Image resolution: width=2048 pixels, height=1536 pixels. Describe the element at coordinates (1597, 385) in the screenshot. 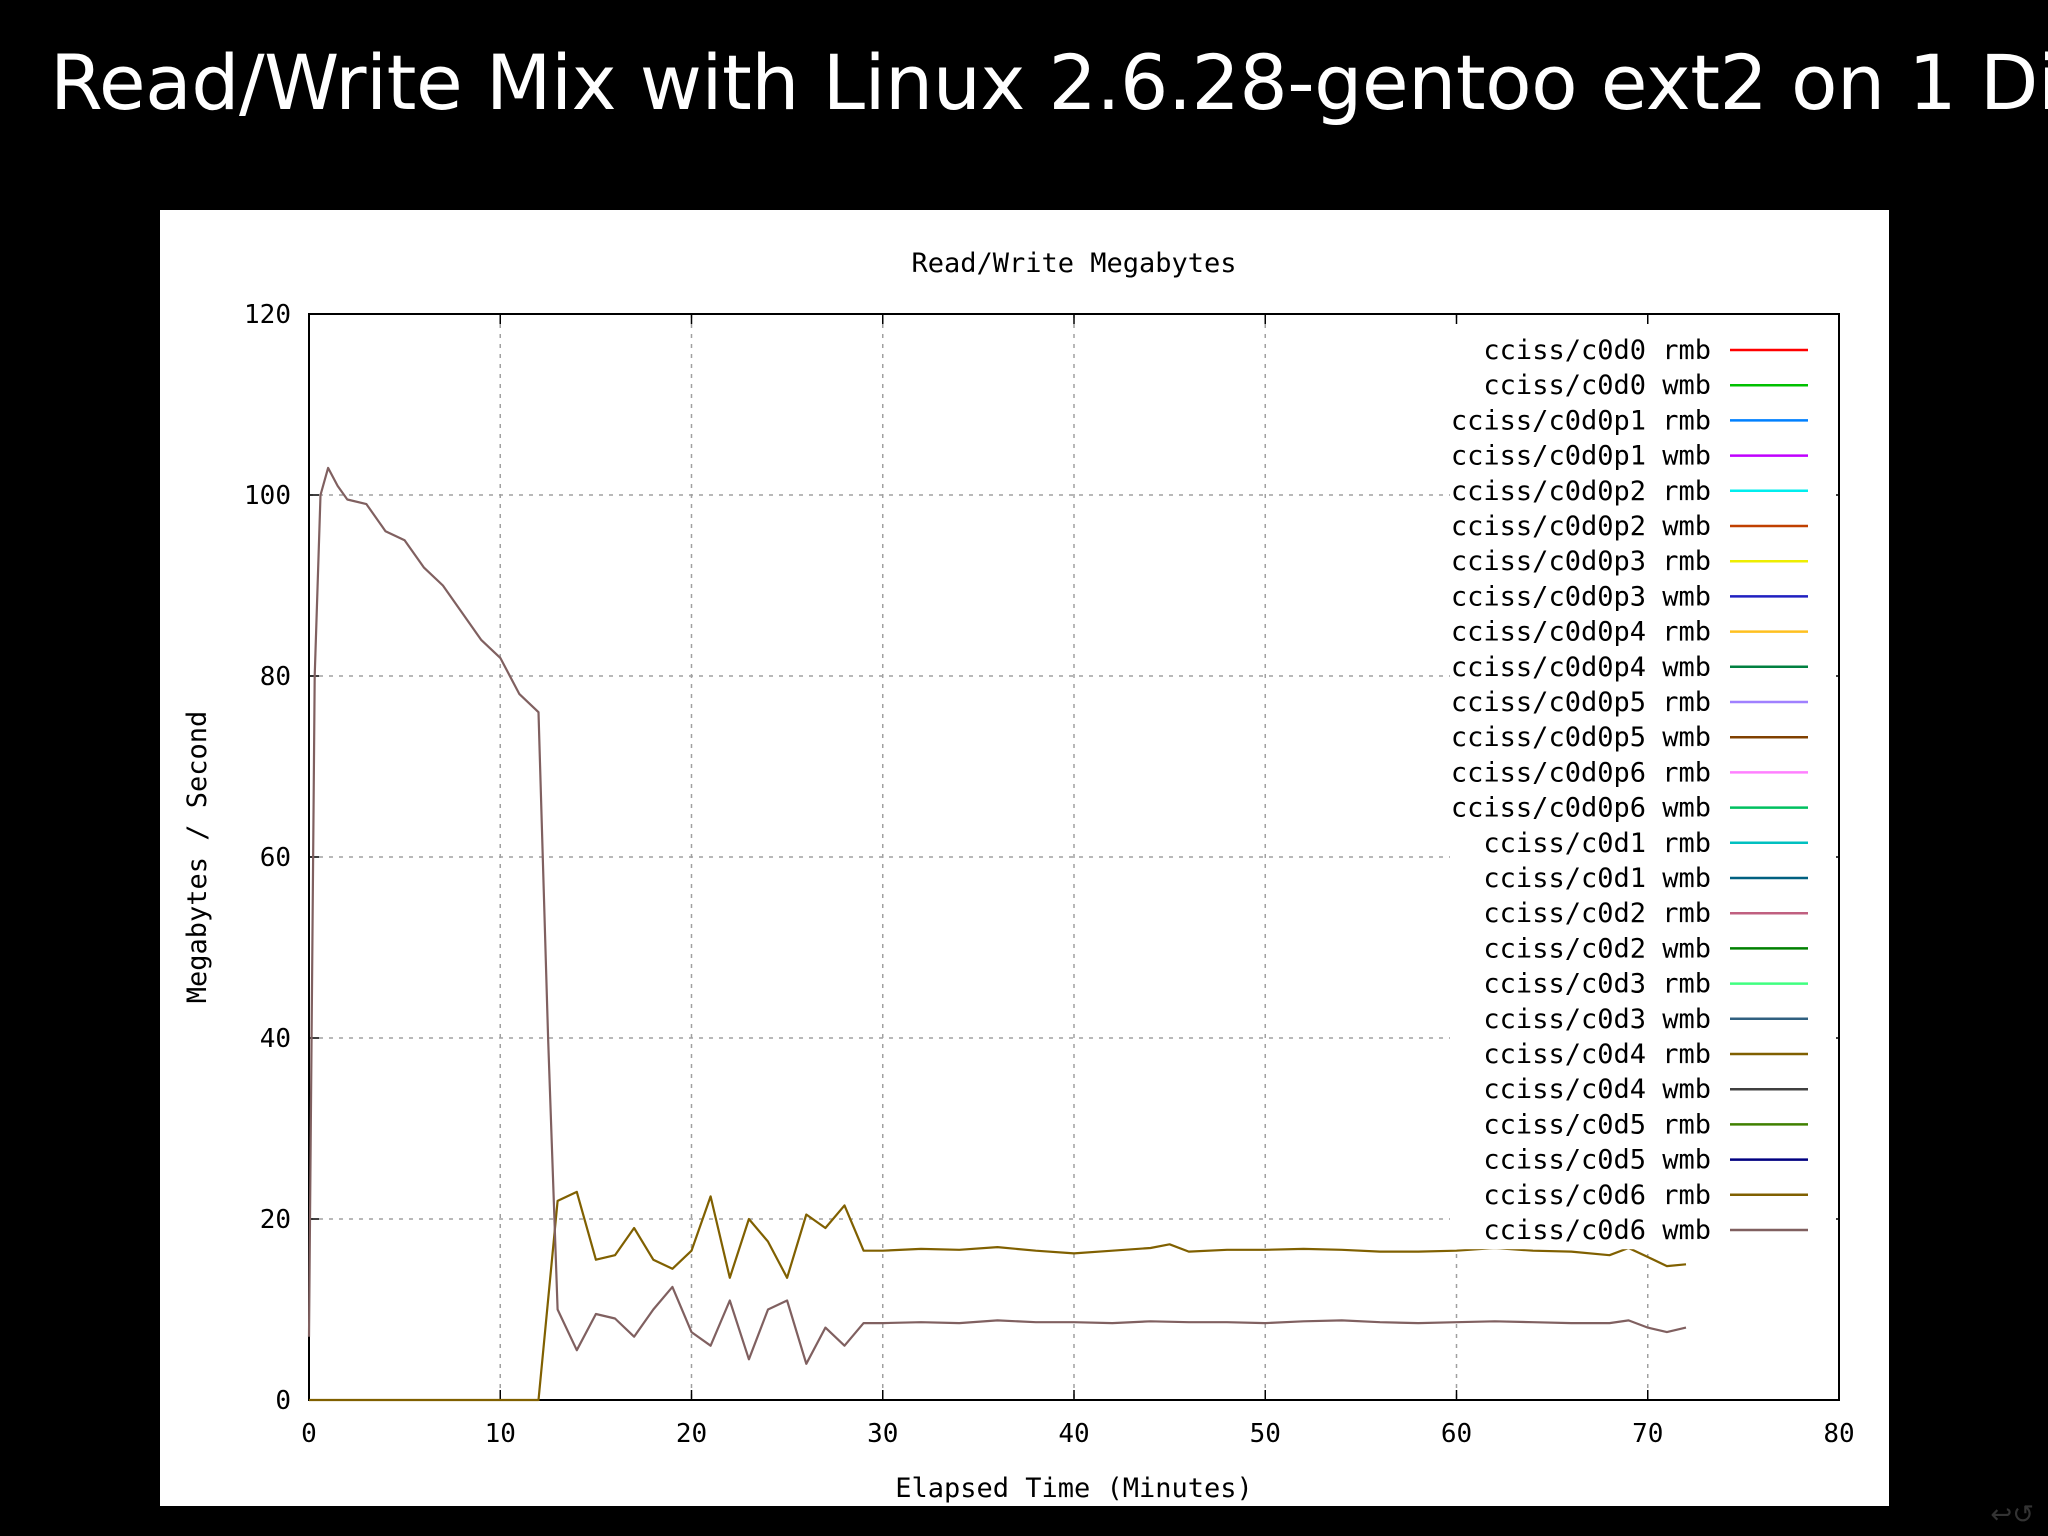

I see `legend-label: cciss/c0d0 wmb` at that location.